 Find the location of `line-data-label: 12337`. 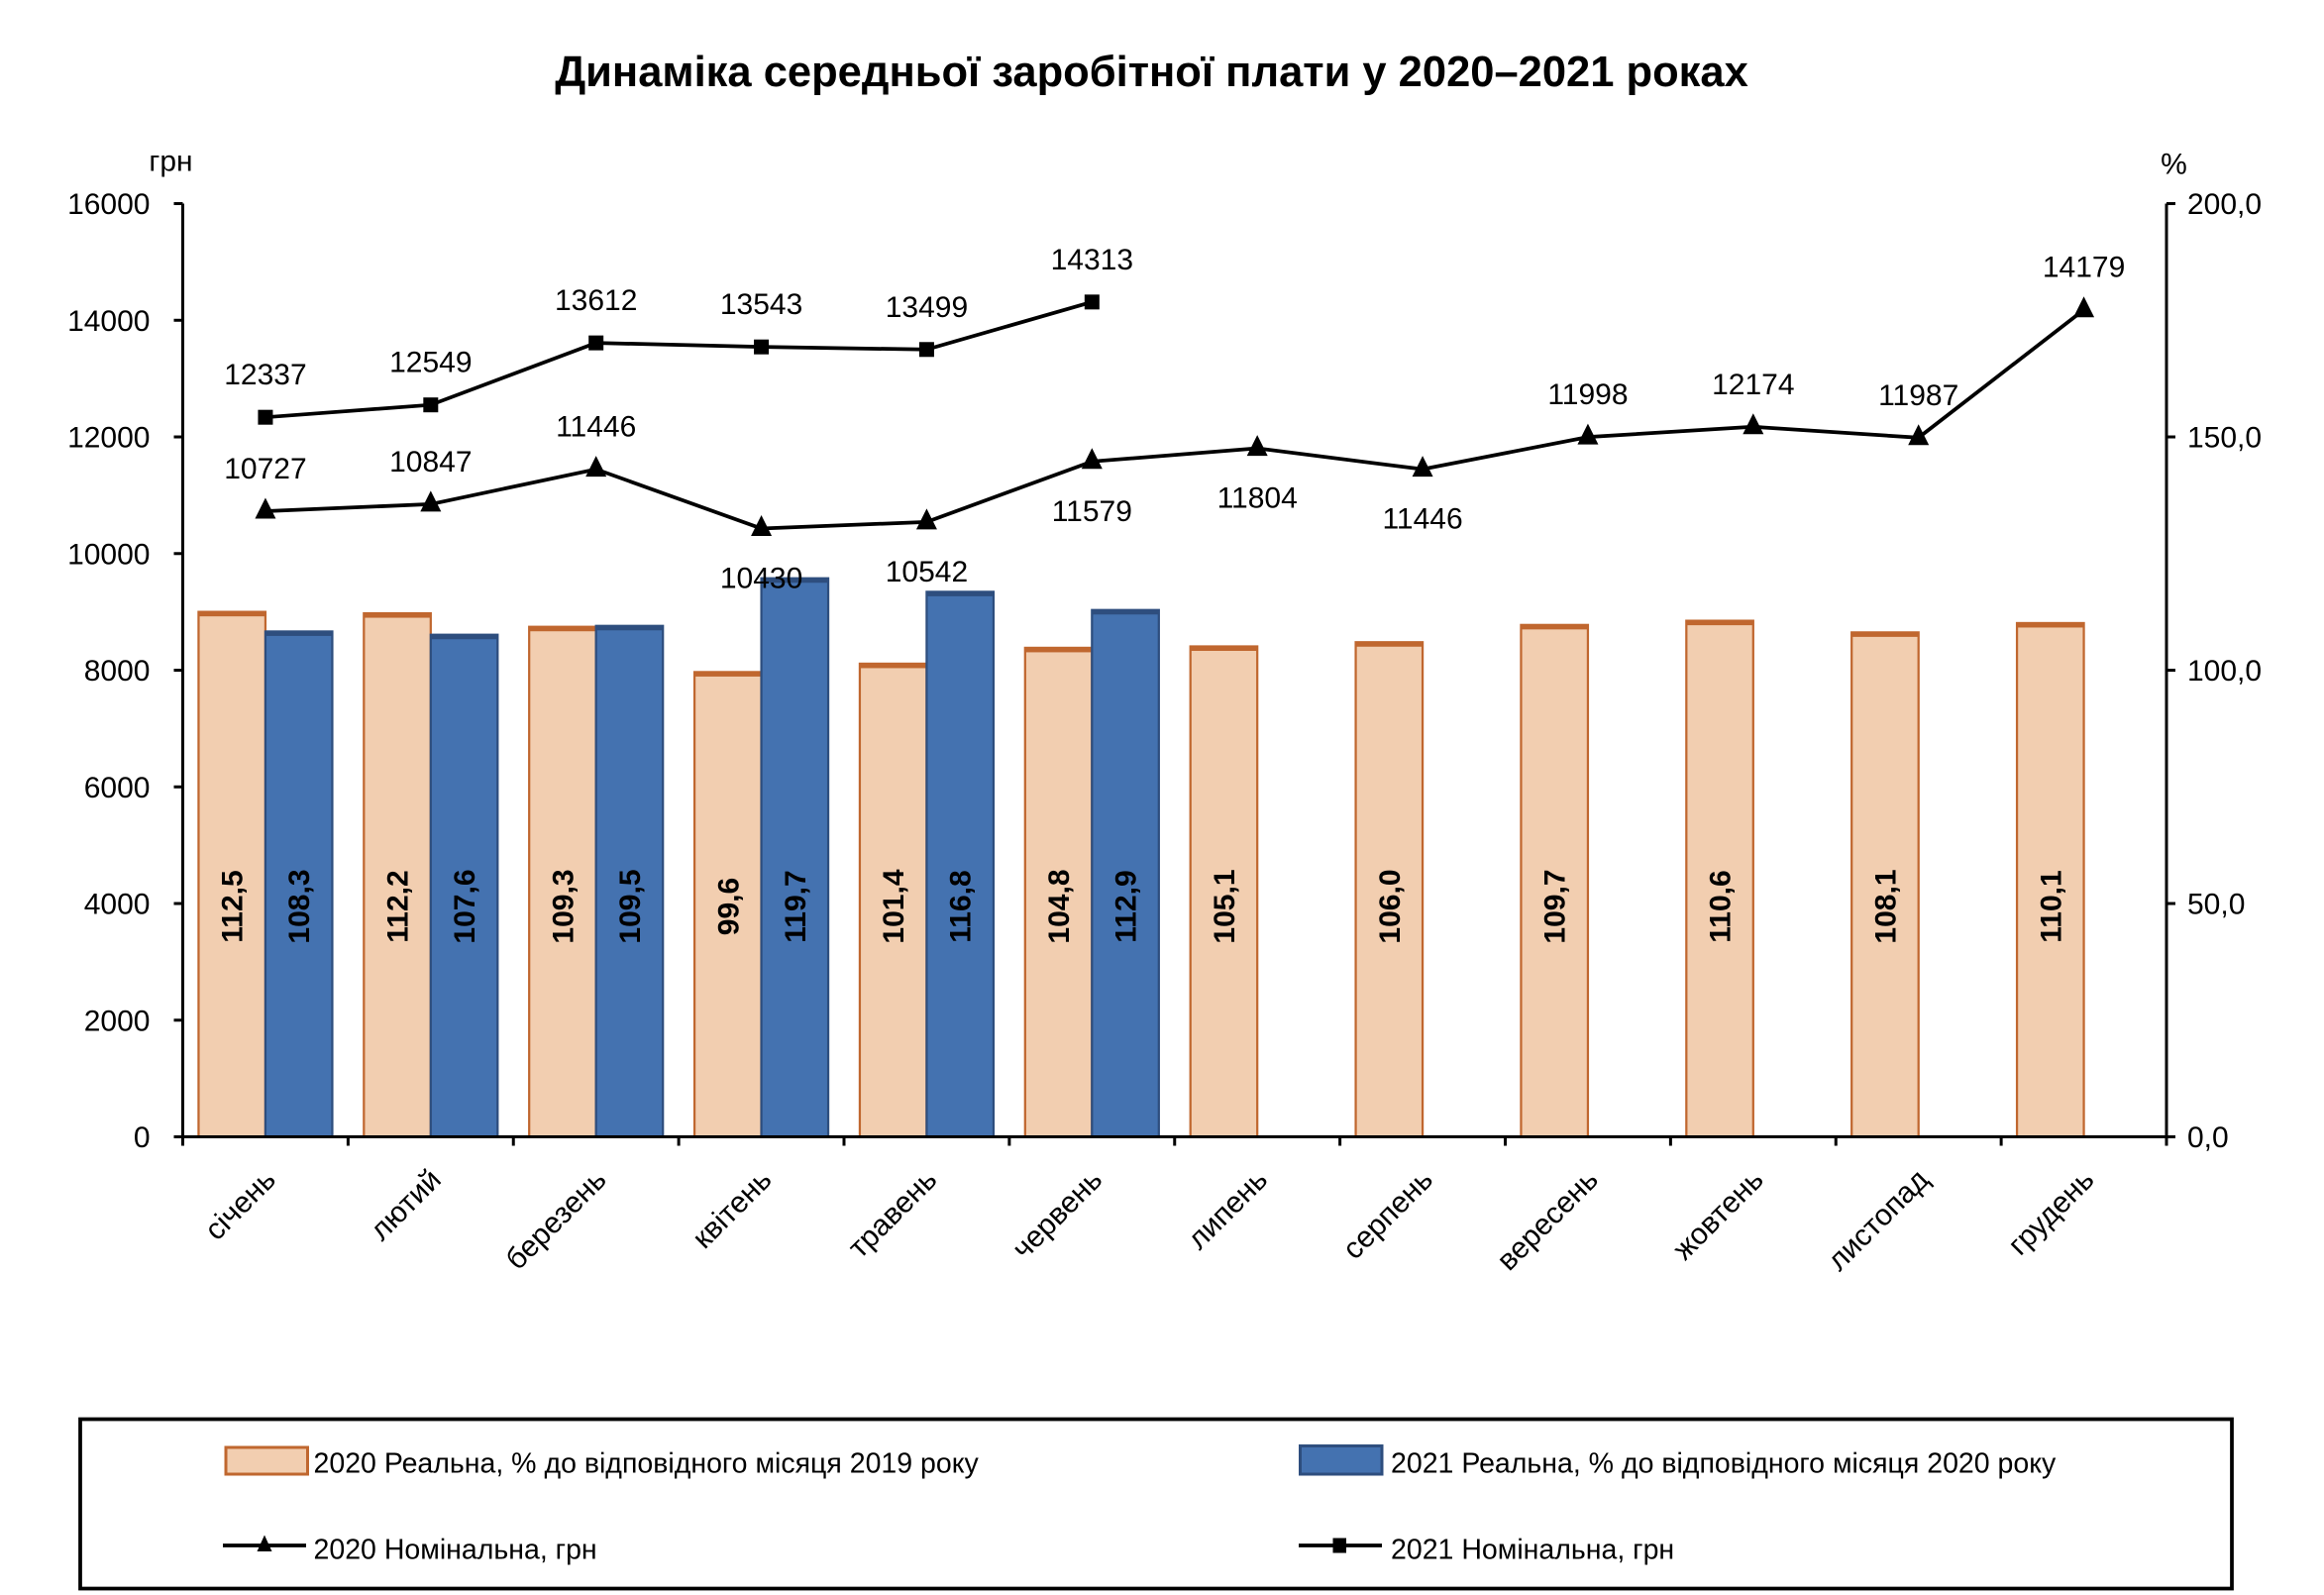

line-data-label: 12337 is located at coordinates (265, 375).